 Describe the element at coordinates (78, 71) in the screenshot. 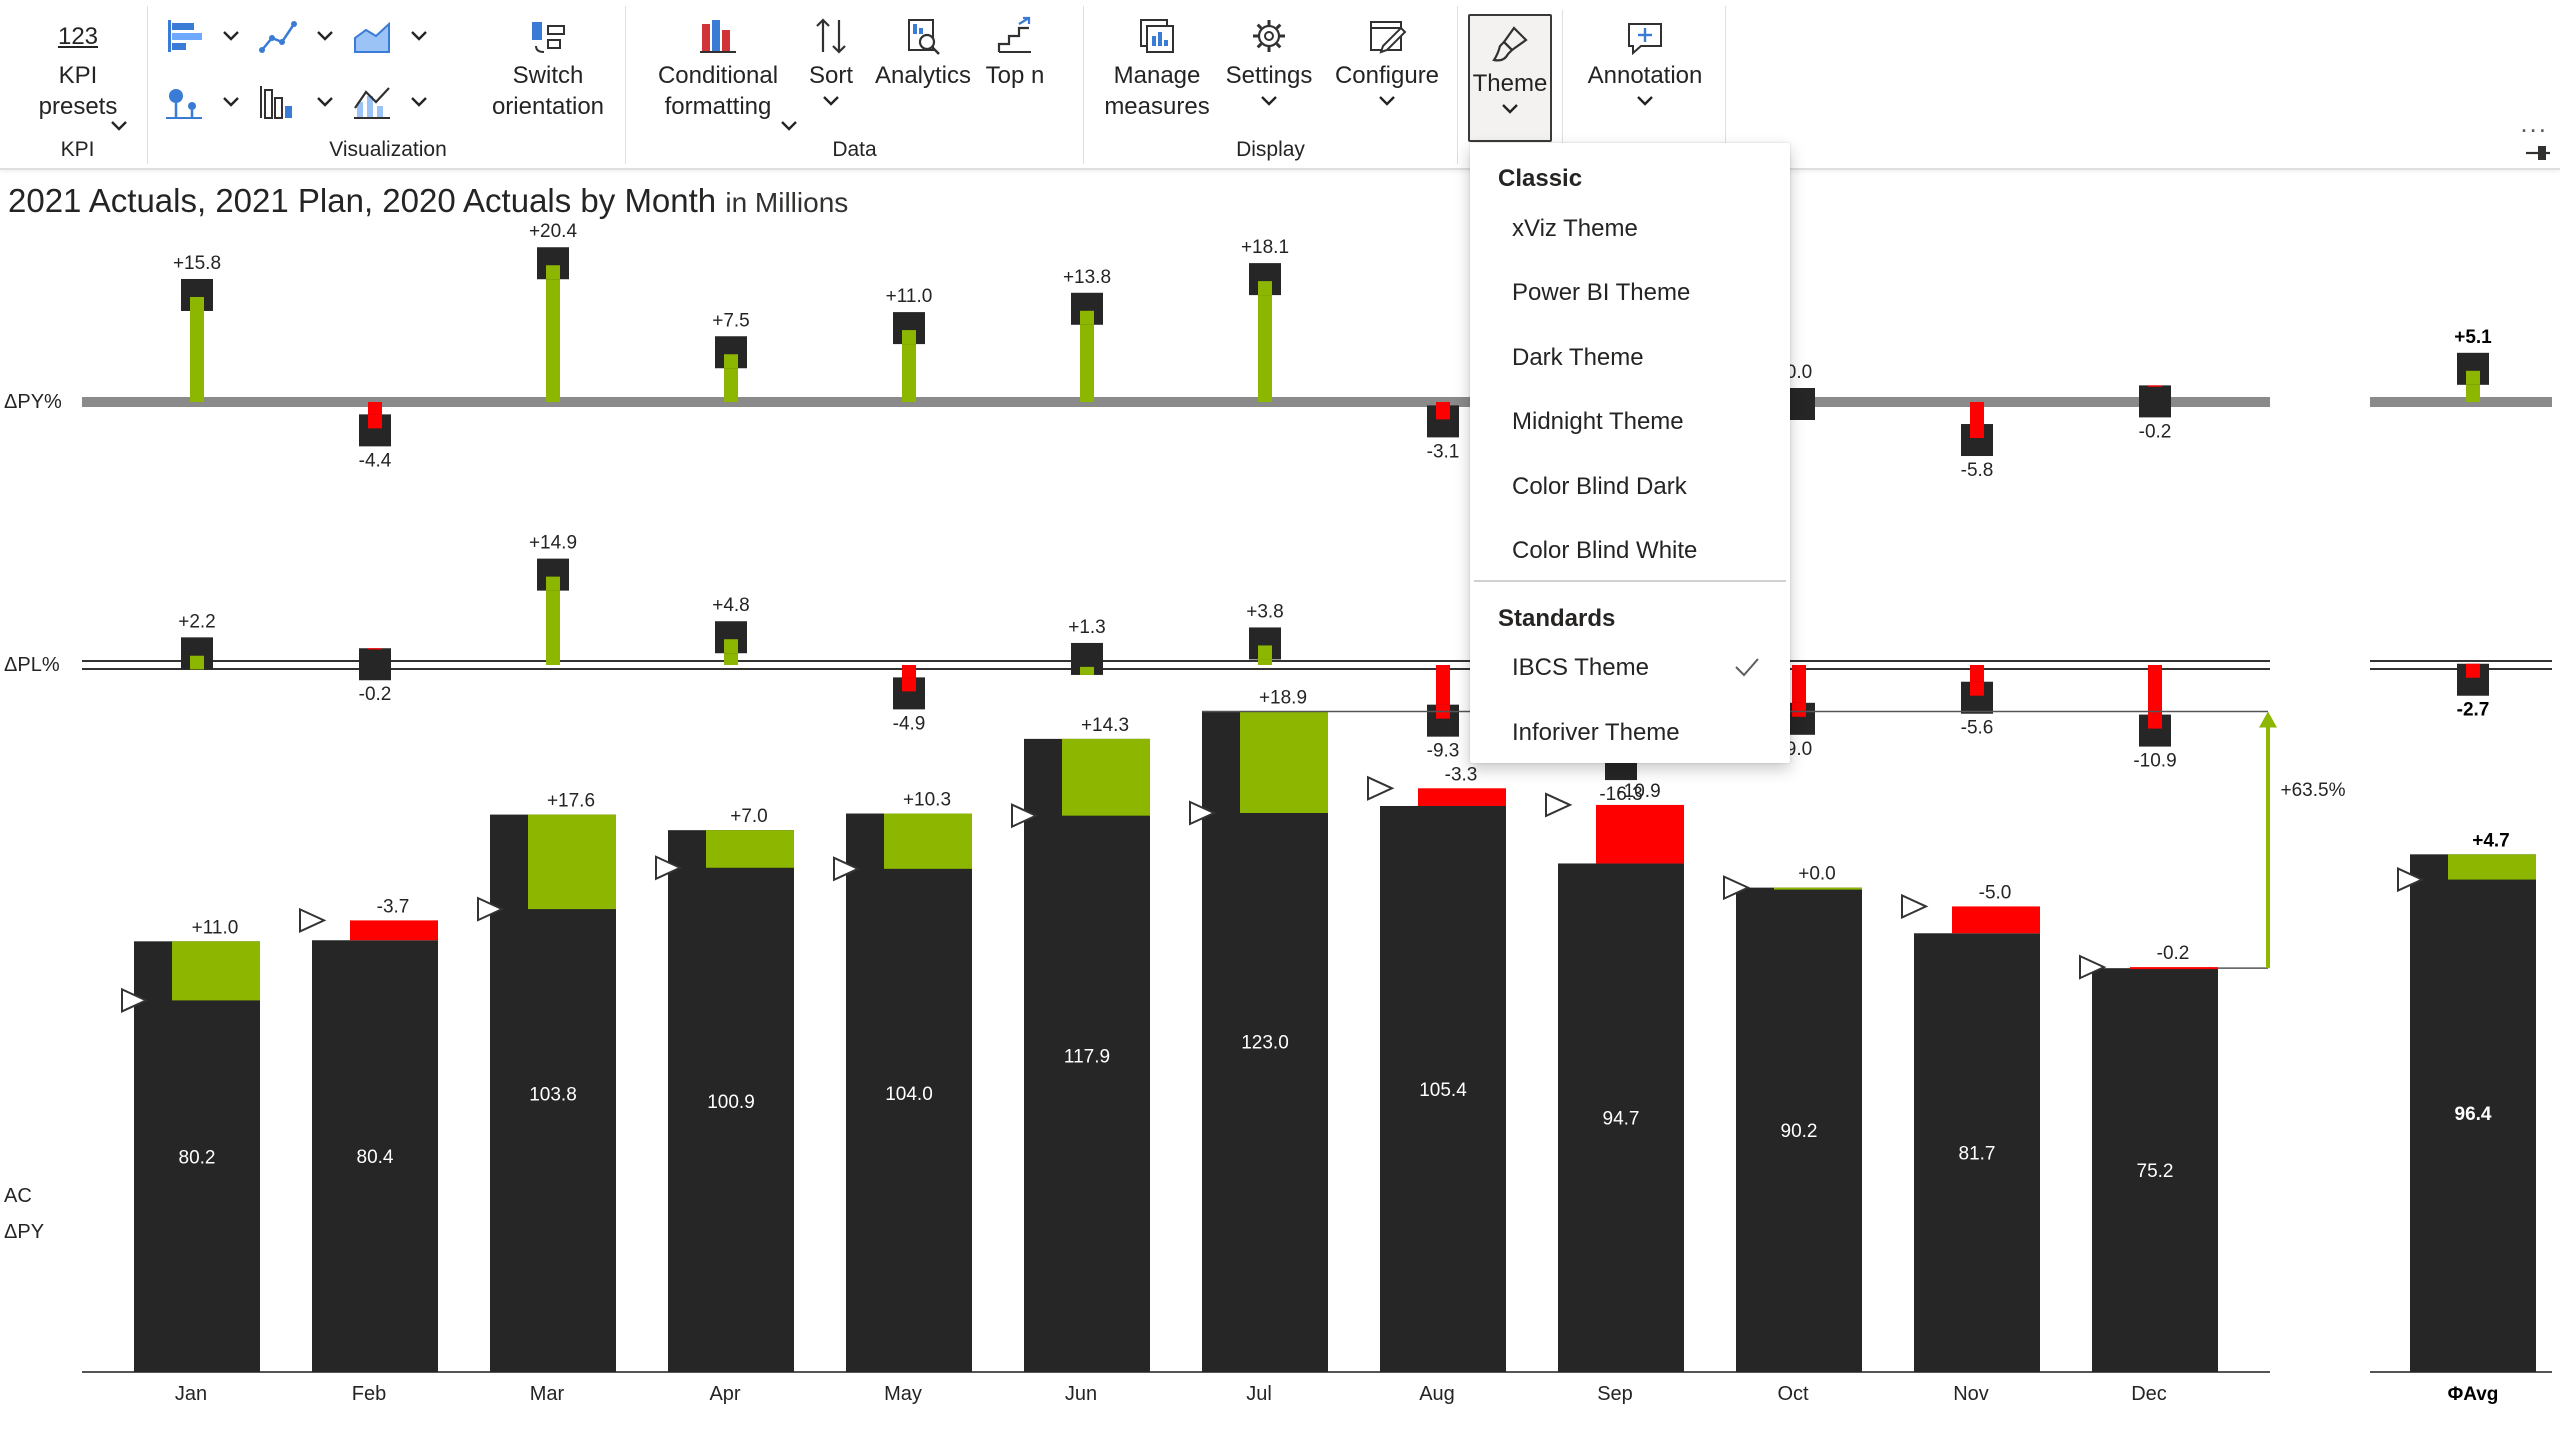

I see `kpi-presets-button: 123 KPI presets` at that location.